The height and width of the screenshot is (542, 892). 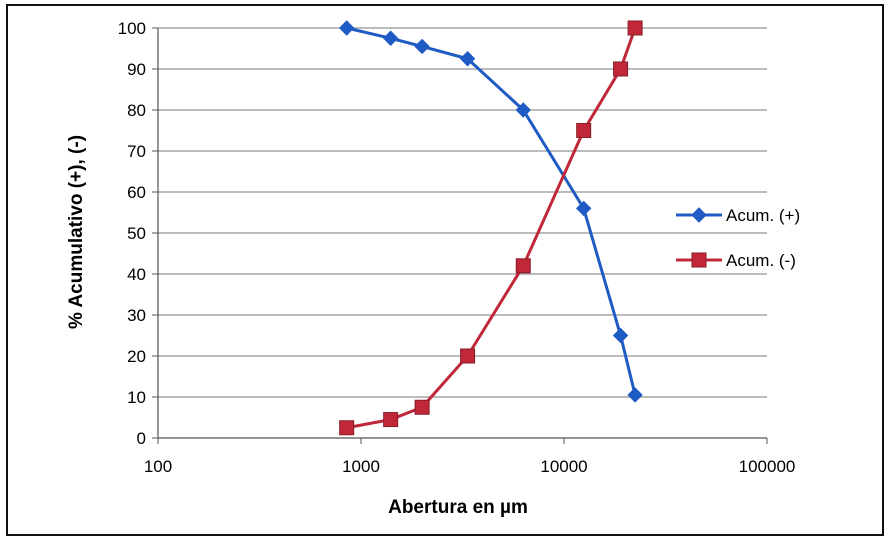 What do you see at coordinates (141, 438) in the screenshot?
I see `y-tick-label: 0` at bounding box center [141, 438].